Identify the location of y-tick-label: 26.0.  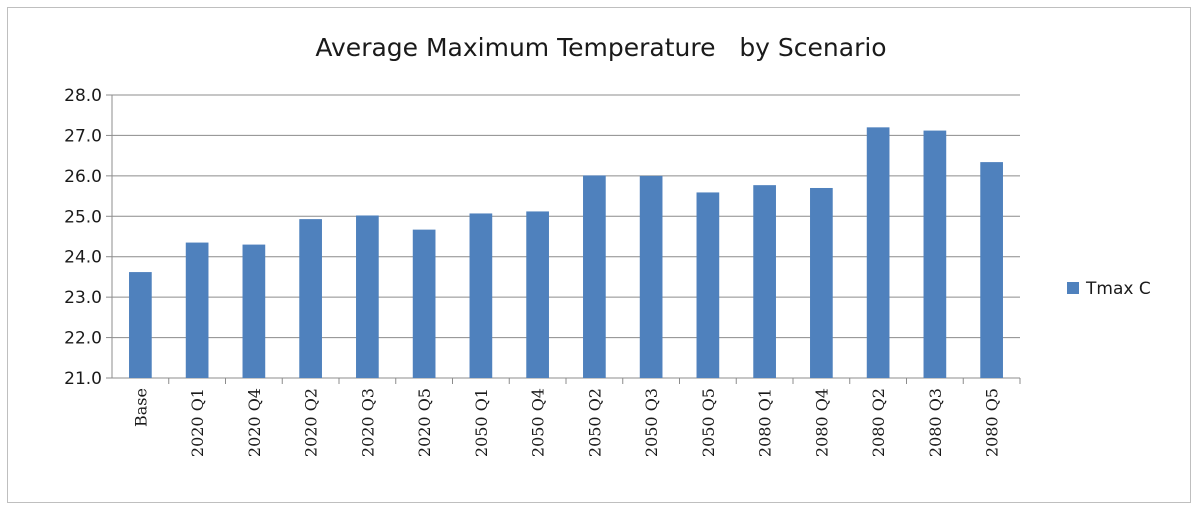
(83, 177).